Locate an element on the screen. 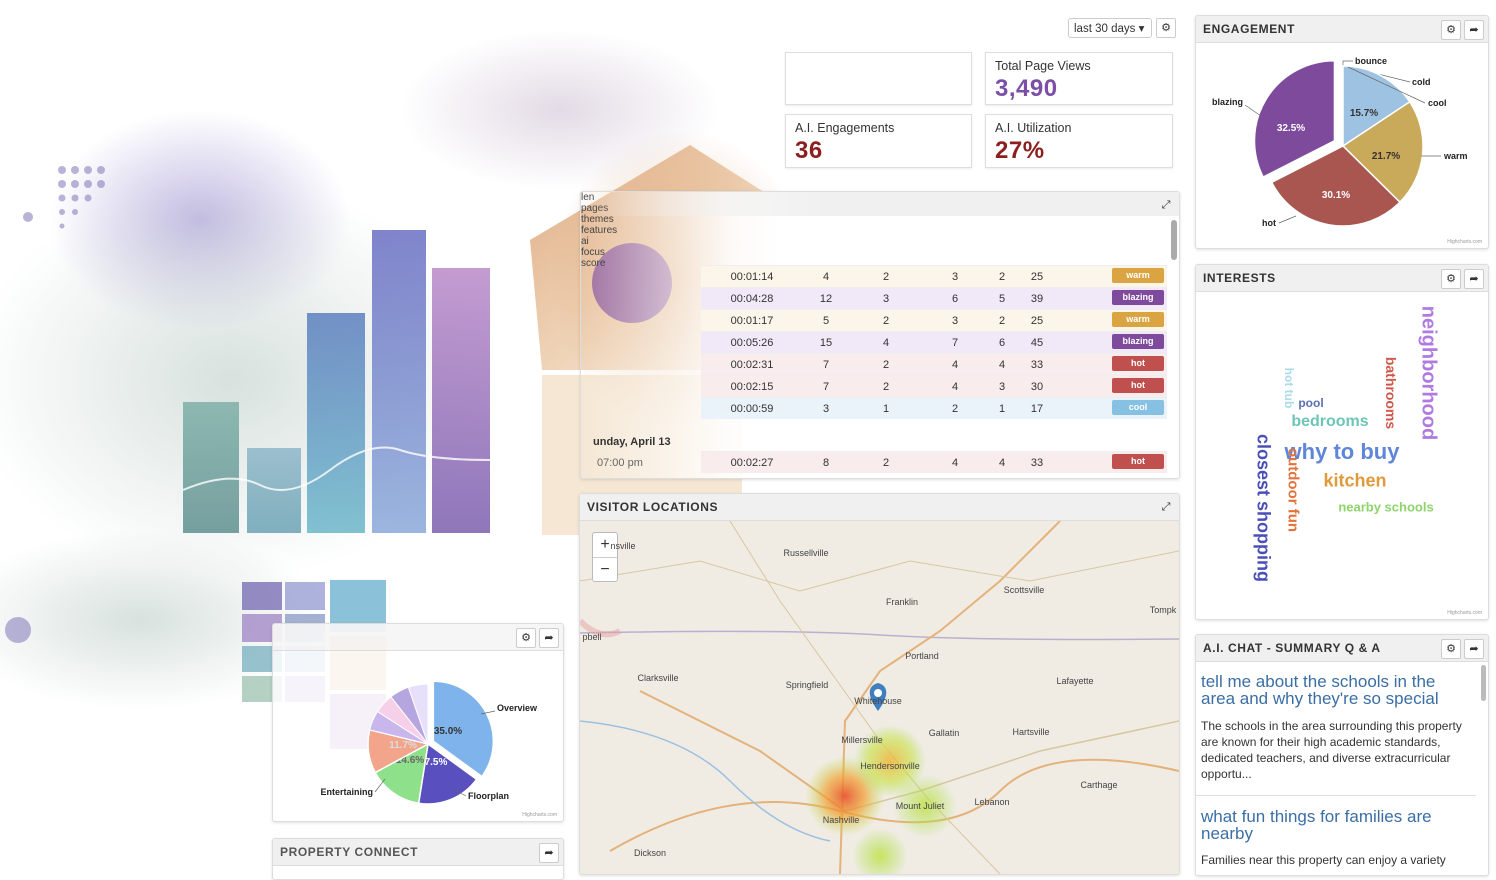  table-cell: 1 is located at coordinates (886, 409).